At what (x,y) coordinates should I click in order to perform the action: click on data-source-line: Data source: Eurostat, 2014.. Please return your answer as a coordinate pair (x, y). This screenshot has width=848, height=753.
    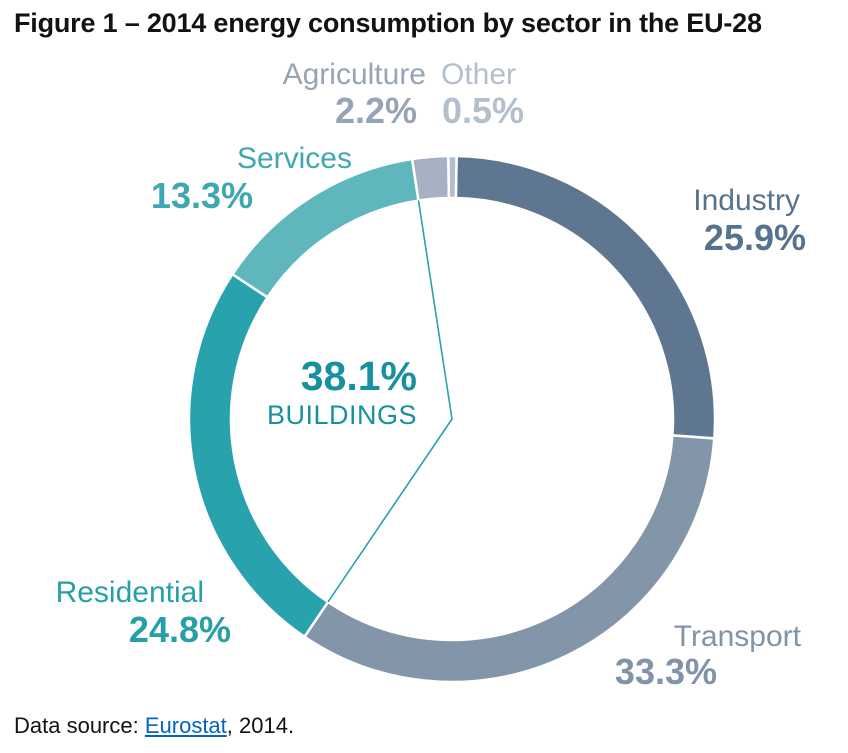
    Looking at the image, I should click on (154, 726).